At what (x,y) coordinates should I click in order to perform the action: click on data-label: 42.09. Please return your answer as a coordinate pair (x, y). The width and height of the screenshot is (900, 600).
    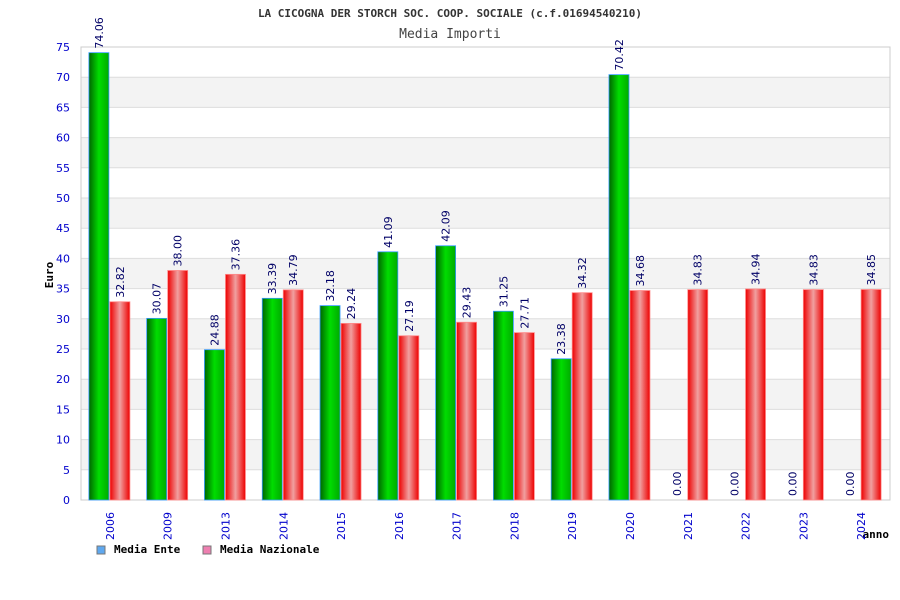
    Looking at the image, I should click on (446, 226).